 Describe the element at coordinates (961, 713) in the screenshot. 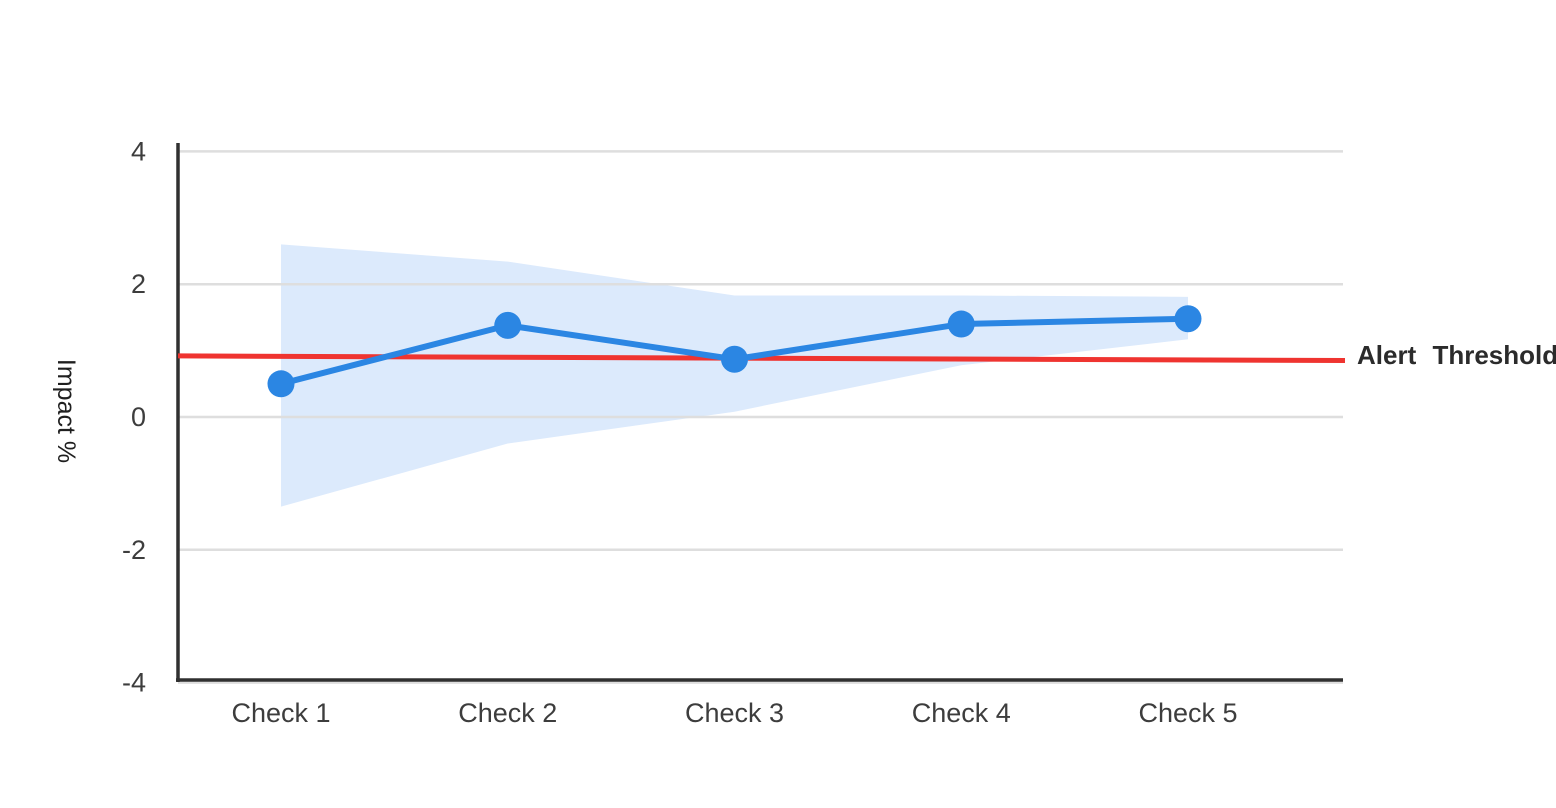

I see `x-tick-label: Check 4` at that location.